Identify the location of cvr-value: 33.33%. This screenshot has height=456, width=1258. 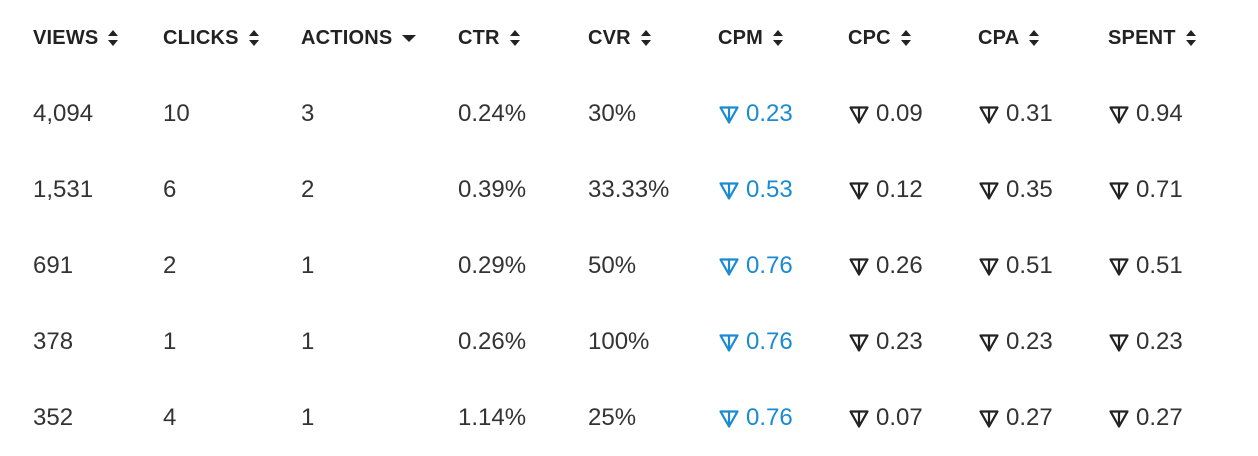
(629, 189).